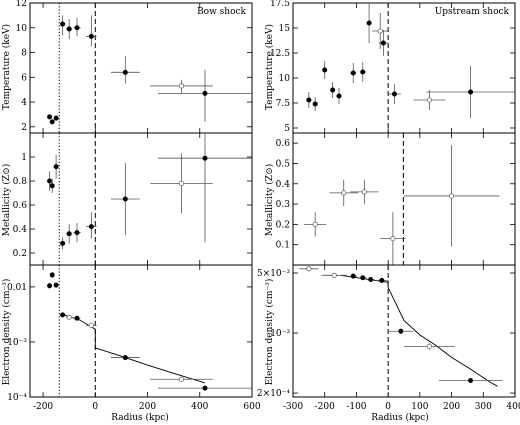 The height and width of the screenshot is (425, 520). I want to click on x-tick-label: 200, so click(451, 407).